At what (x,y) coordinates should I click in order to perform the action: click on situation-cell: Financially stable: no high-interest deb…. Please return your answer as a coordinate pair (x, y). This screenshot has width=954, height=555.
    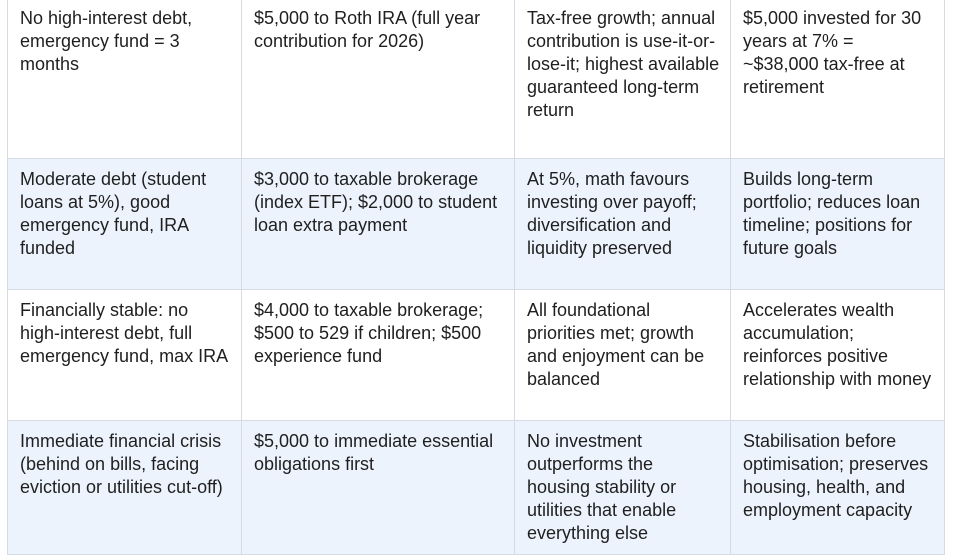
    Looking at the image, I should click on (124, 355).